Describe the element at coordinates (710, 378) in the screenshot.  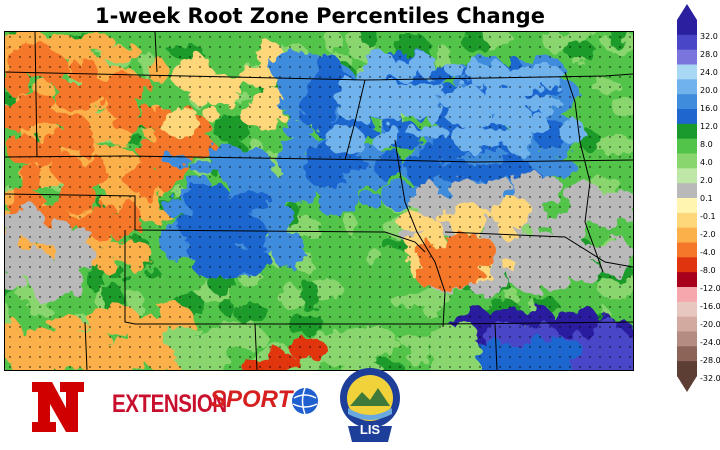
I see `colorbar-tick-label: -32.0` at that location.